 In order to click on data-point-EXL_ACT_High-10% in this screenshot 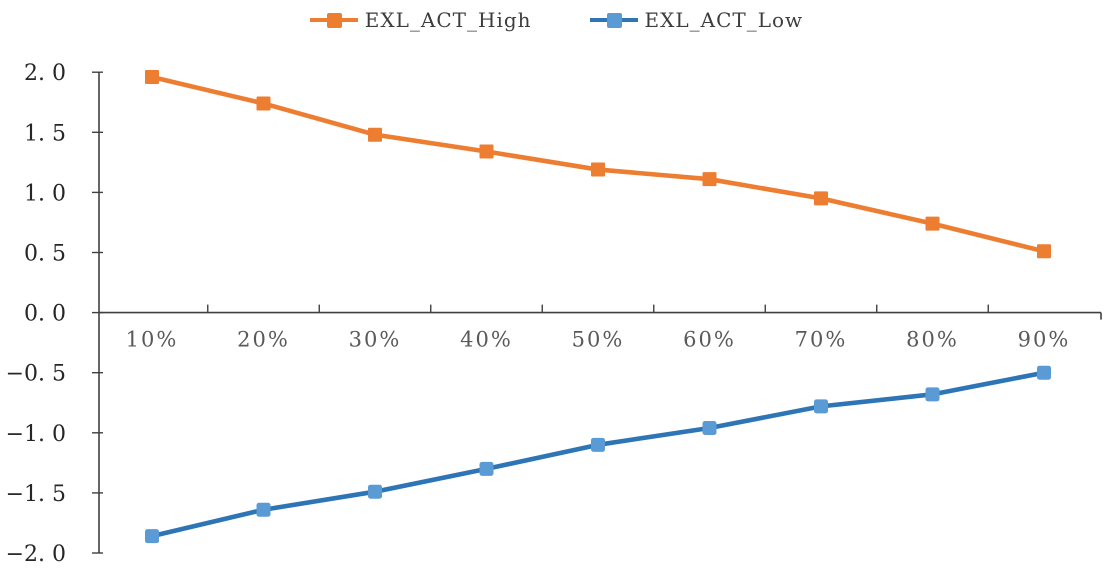, I will do `click(152, 77)`.